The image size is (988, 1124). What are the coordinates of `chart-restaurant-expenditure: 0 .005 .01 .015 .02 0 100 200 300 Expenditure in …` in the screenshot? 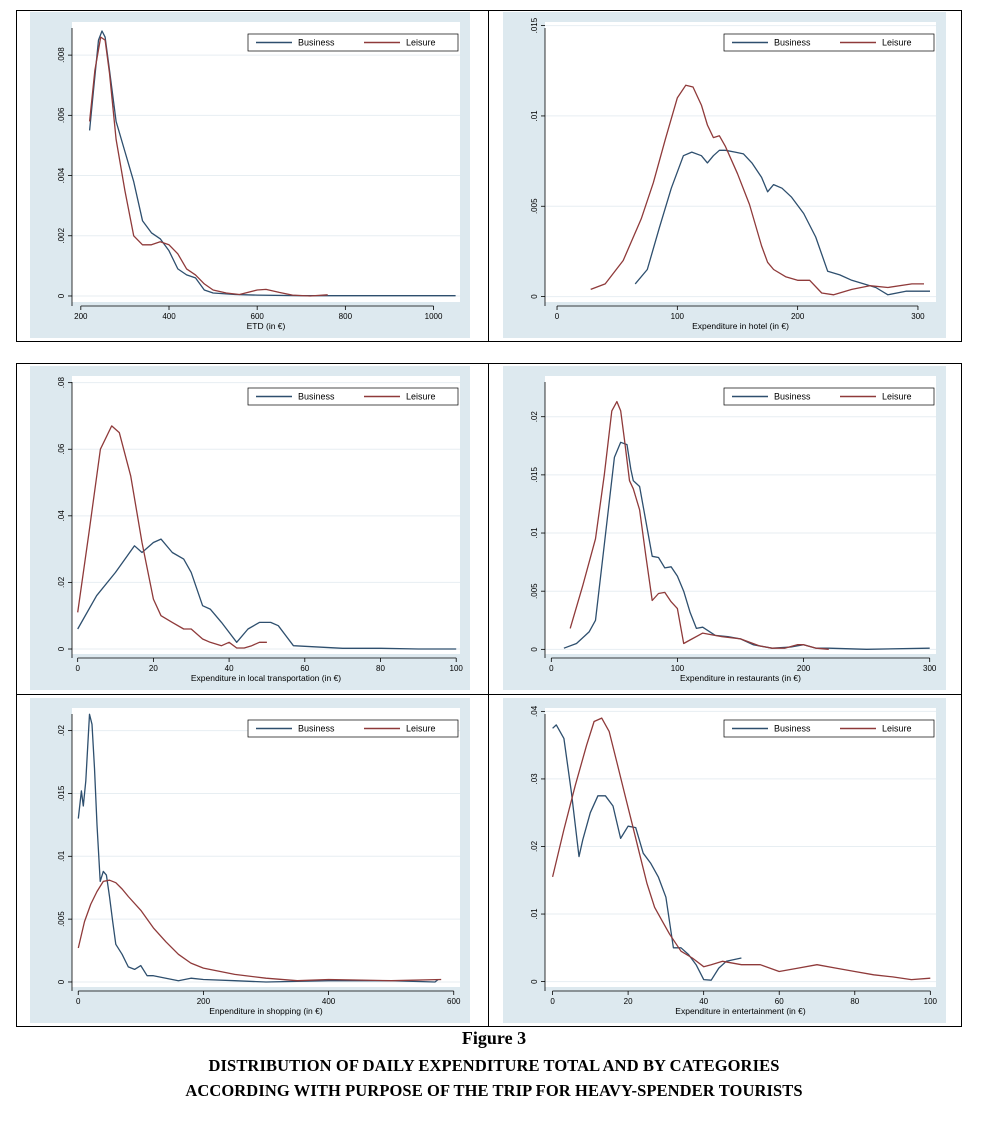 It's located at (724, 528).